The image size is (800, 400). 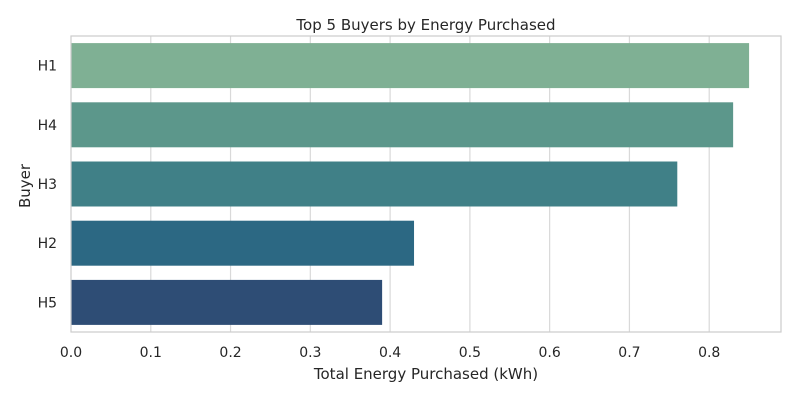 What do you see at coordinates (47, 67) in the screenshot?
I see `y-tick-label: H1` at bounding box center [47, 67].